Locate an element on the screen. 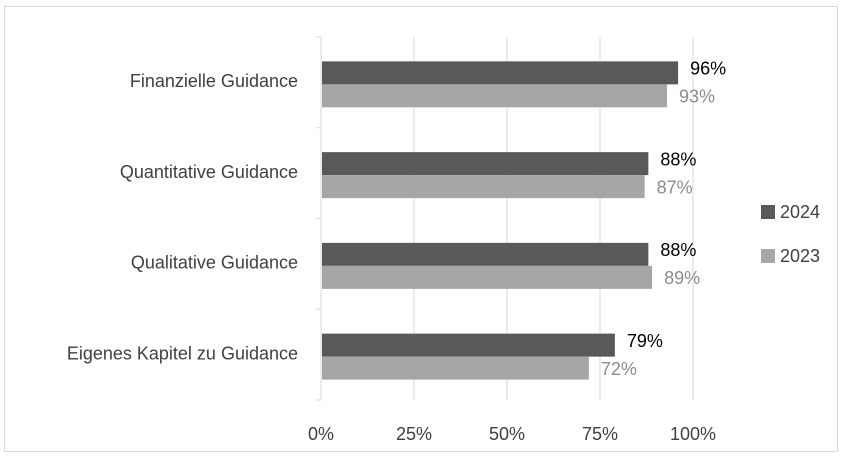 This screenshot has width=843, height=458. x-tick-labels: 0% 25% 50% 75% 100% is located at coordinates (512, 434).